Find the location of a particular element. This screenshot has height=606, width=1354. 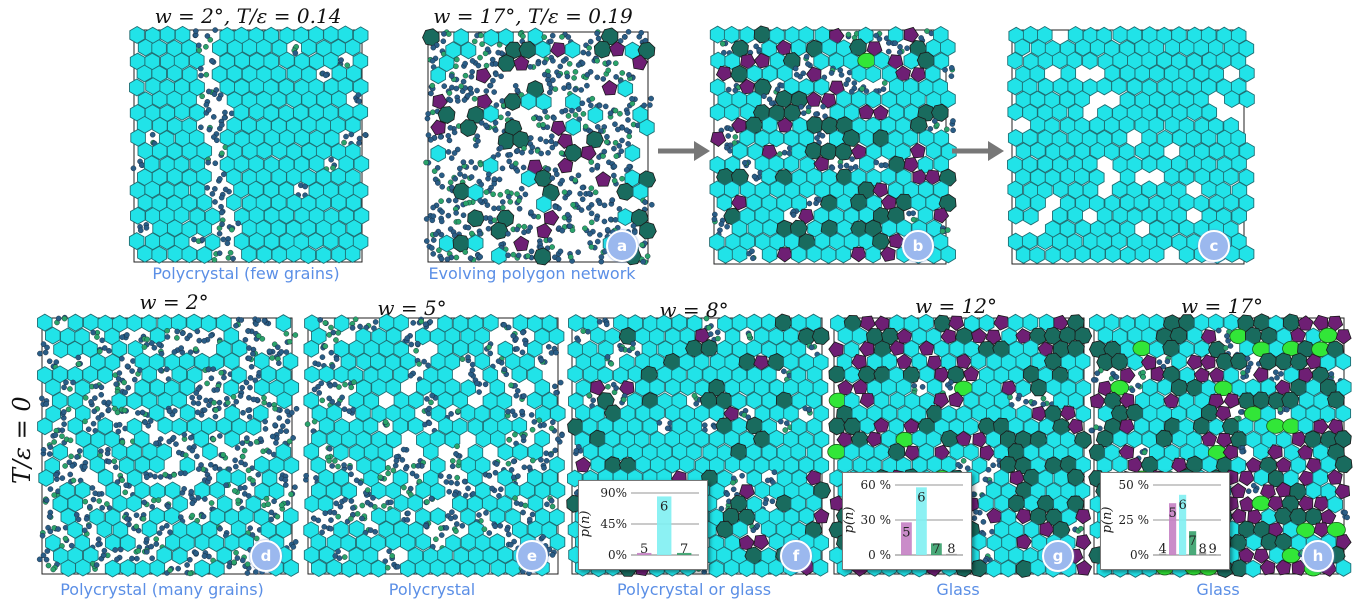

tick-label: 30 % is located at coordinates (876, 520).